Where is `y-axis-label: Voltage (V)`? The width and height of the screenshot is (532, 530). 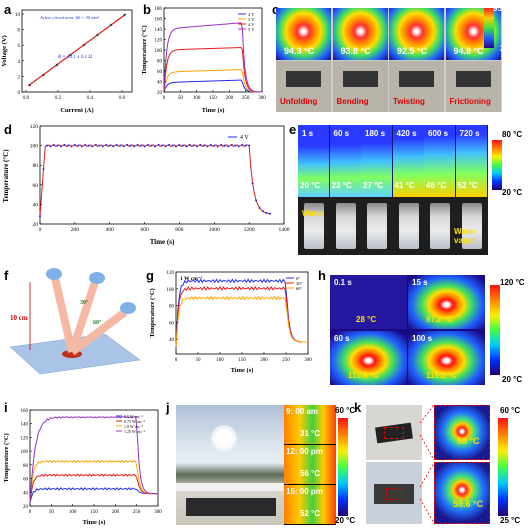
y-axis-label: Voltage (V) is located at coordinates (4, 50).